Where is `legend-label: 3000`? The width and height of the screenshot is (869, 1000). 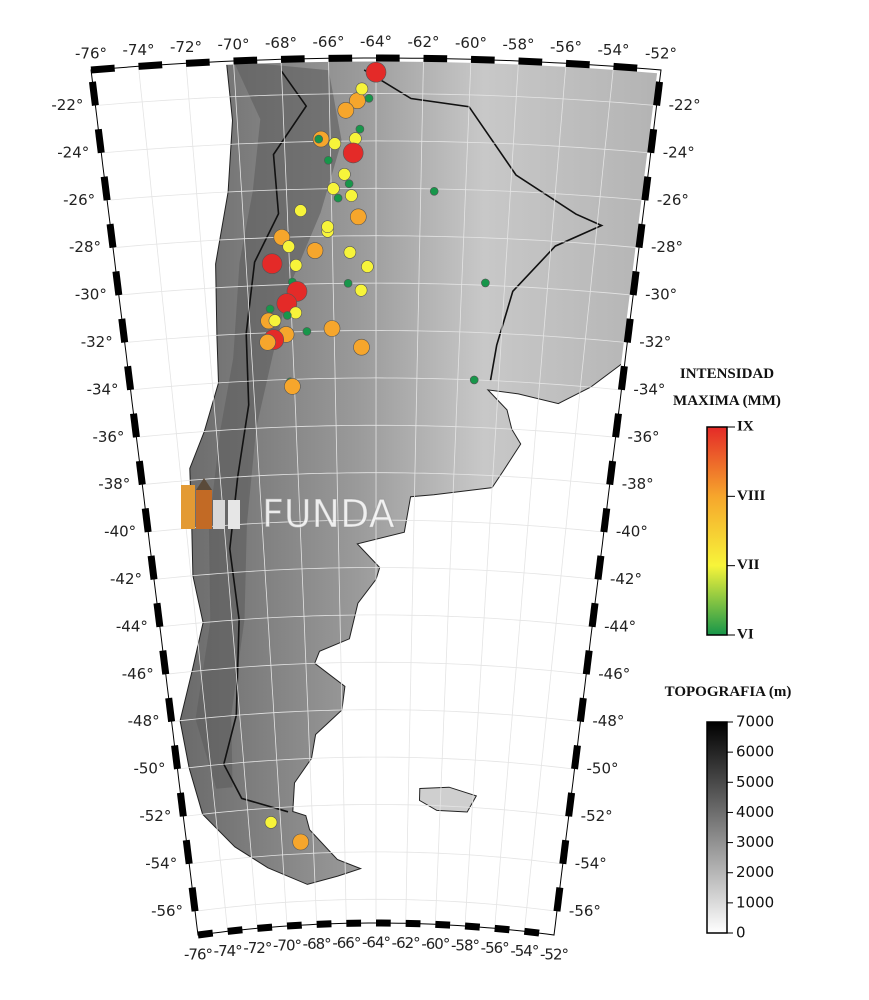
legend-label: 3000 is located at coordinates (755, 842).